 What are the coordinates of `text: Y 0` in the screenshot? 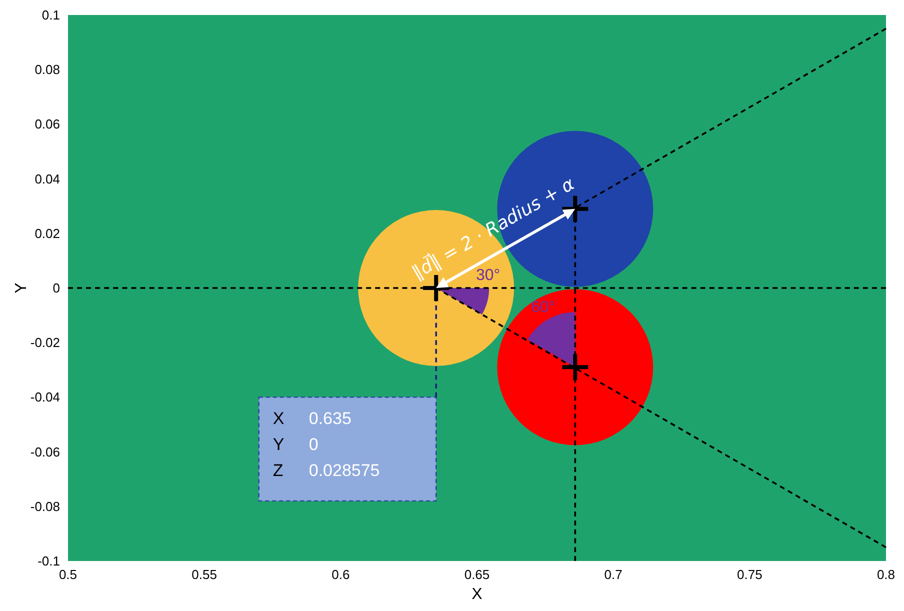 It's located at (295, 444).